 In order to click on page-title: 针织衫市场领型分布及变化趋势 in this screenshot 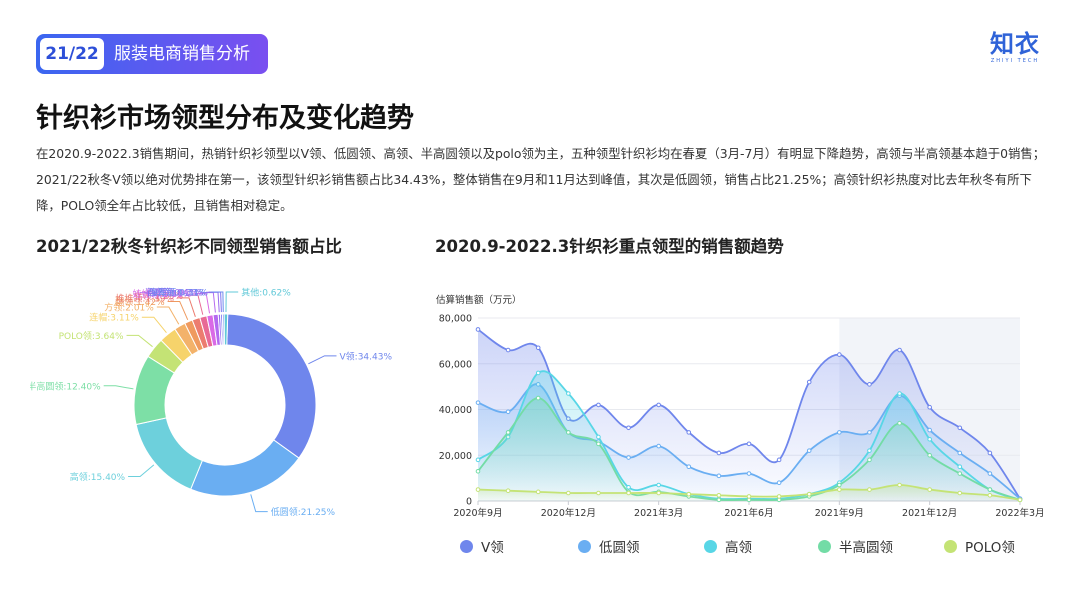, I will do `click(225, 118)`.